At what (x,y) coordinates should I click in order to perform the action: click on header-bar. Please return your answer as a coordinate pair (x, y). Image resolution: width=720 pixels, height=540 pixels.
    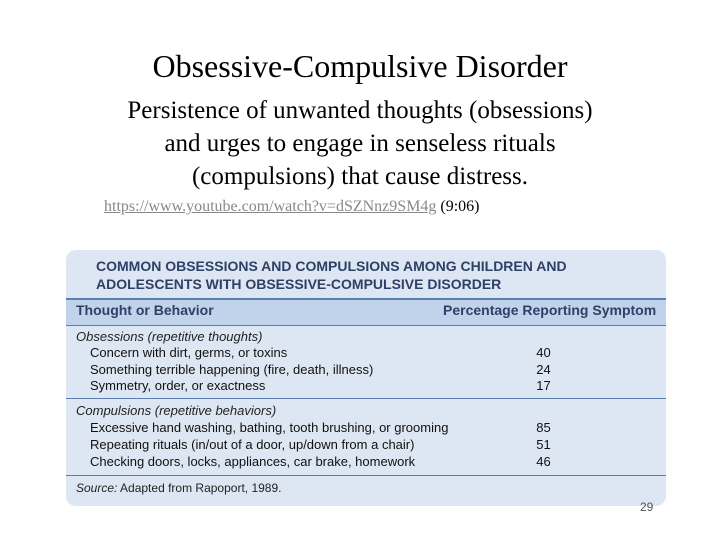
    Looking at the image, I should click on (366, 312).